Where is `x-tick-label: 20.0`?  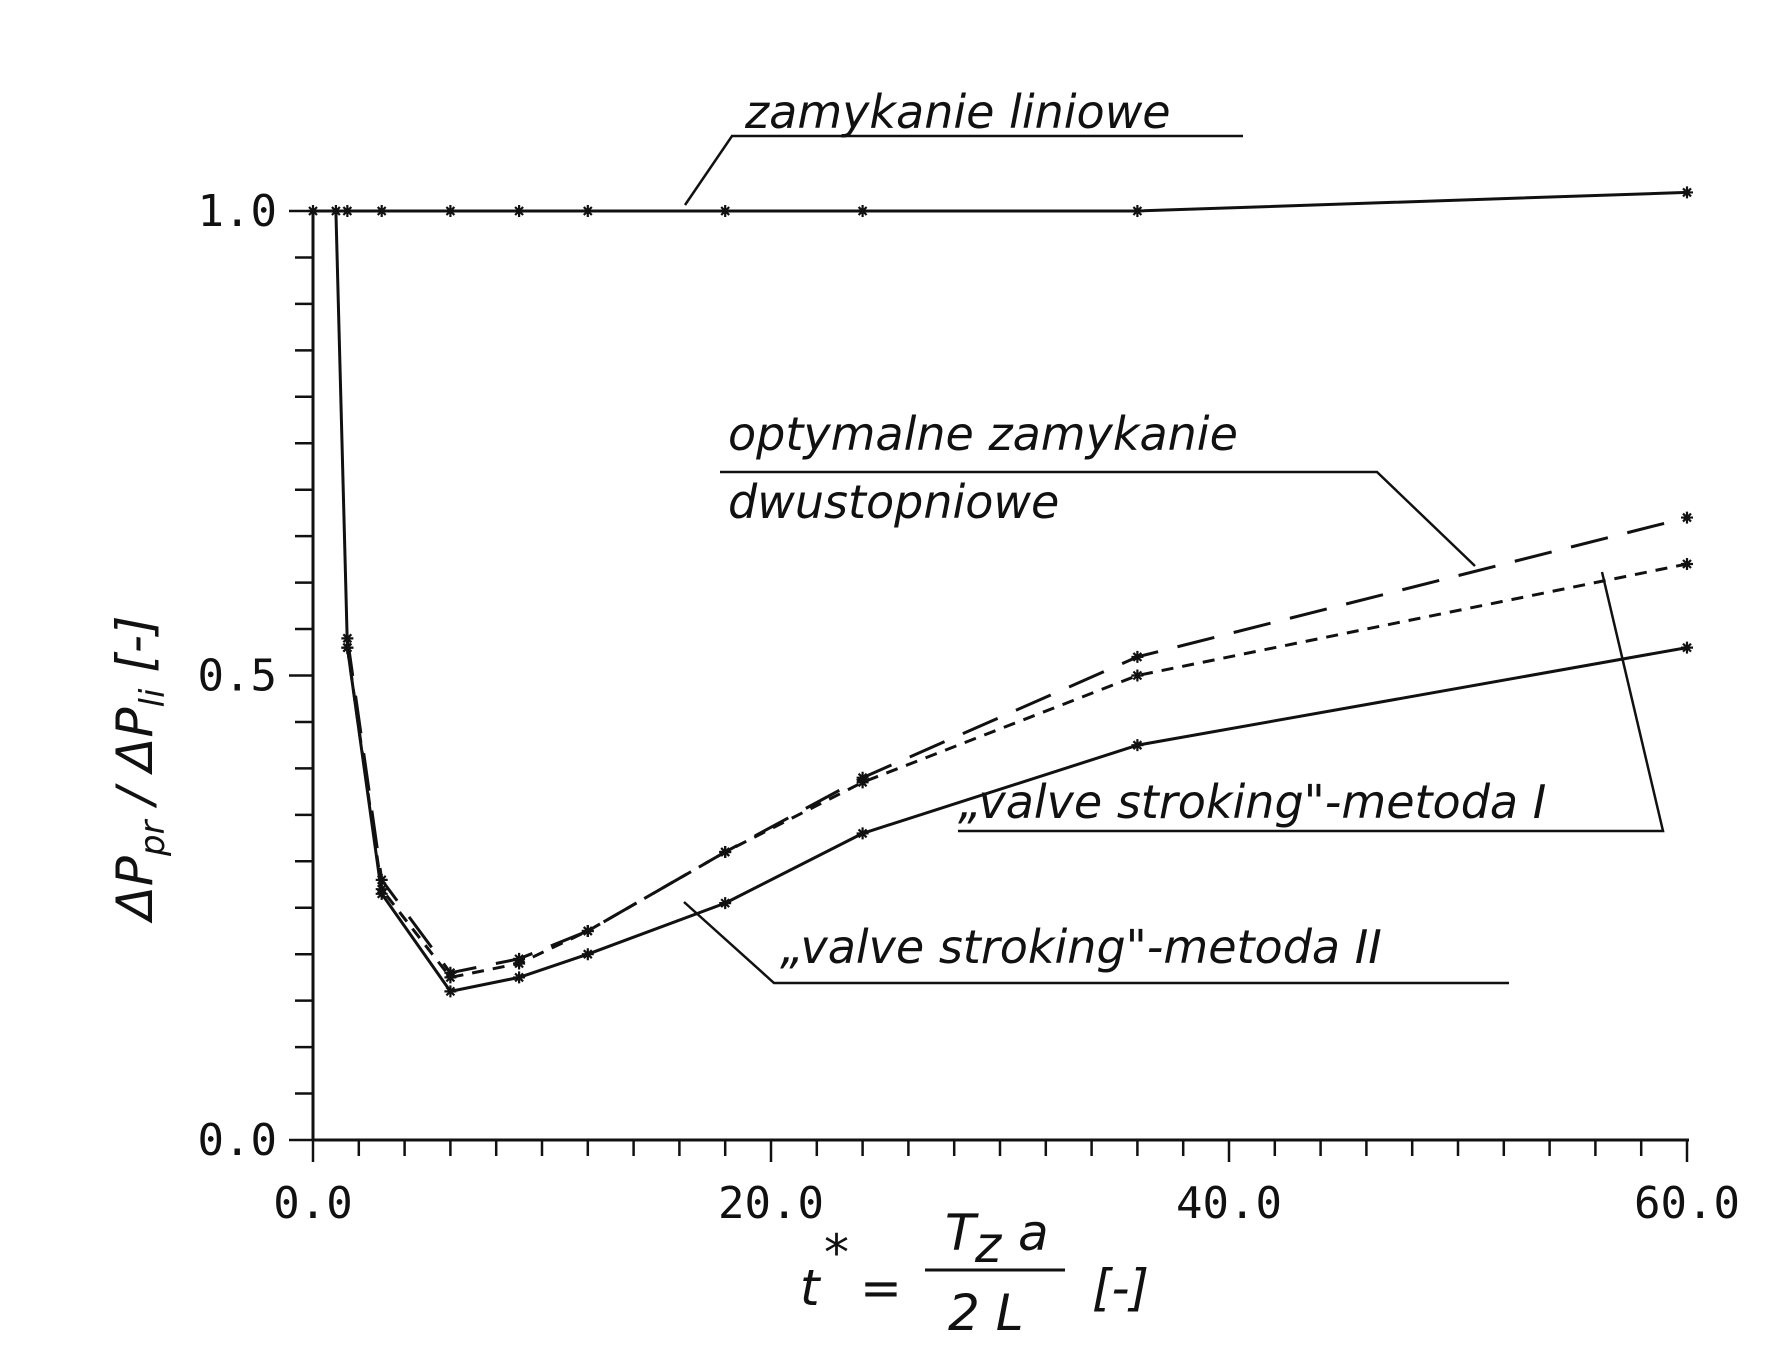
x-tick-label: 20.0 is located at coordinates (771, 1203).